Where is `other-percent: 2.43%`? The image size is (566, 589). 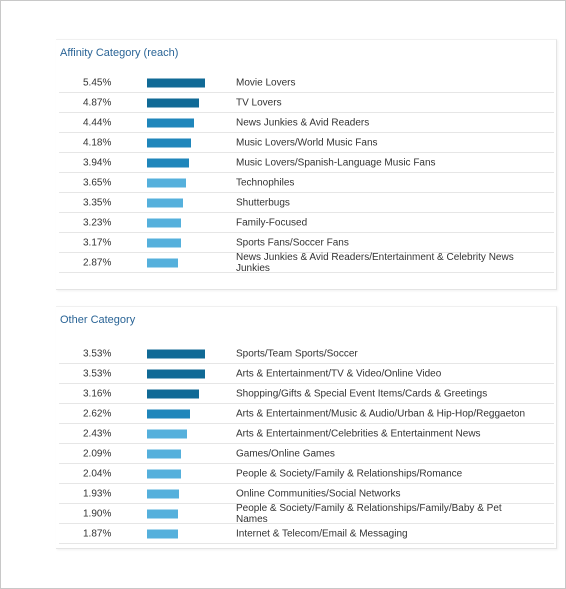 other-percent: 2.43% is located at coordinates (97, 433).